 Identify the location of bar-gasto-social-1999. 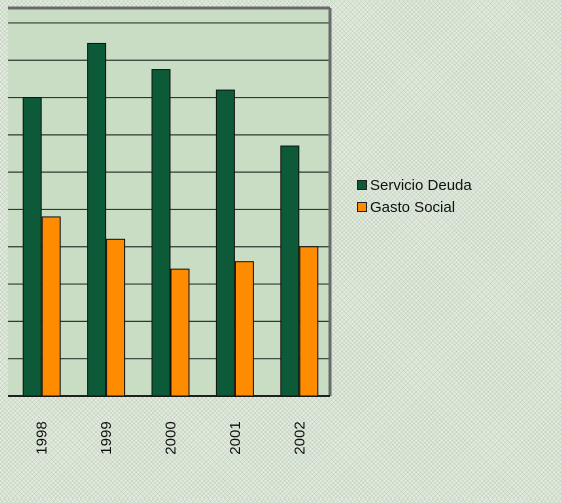
(116, 317).